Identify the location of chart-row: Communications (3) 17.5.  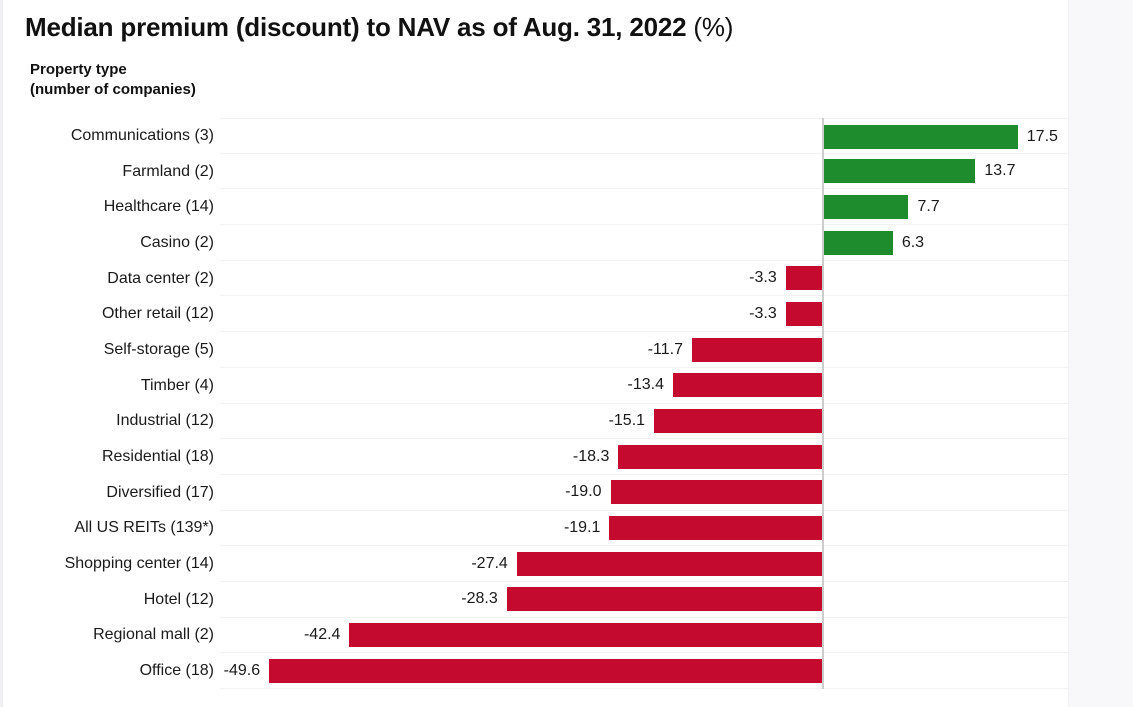
(546, 136).